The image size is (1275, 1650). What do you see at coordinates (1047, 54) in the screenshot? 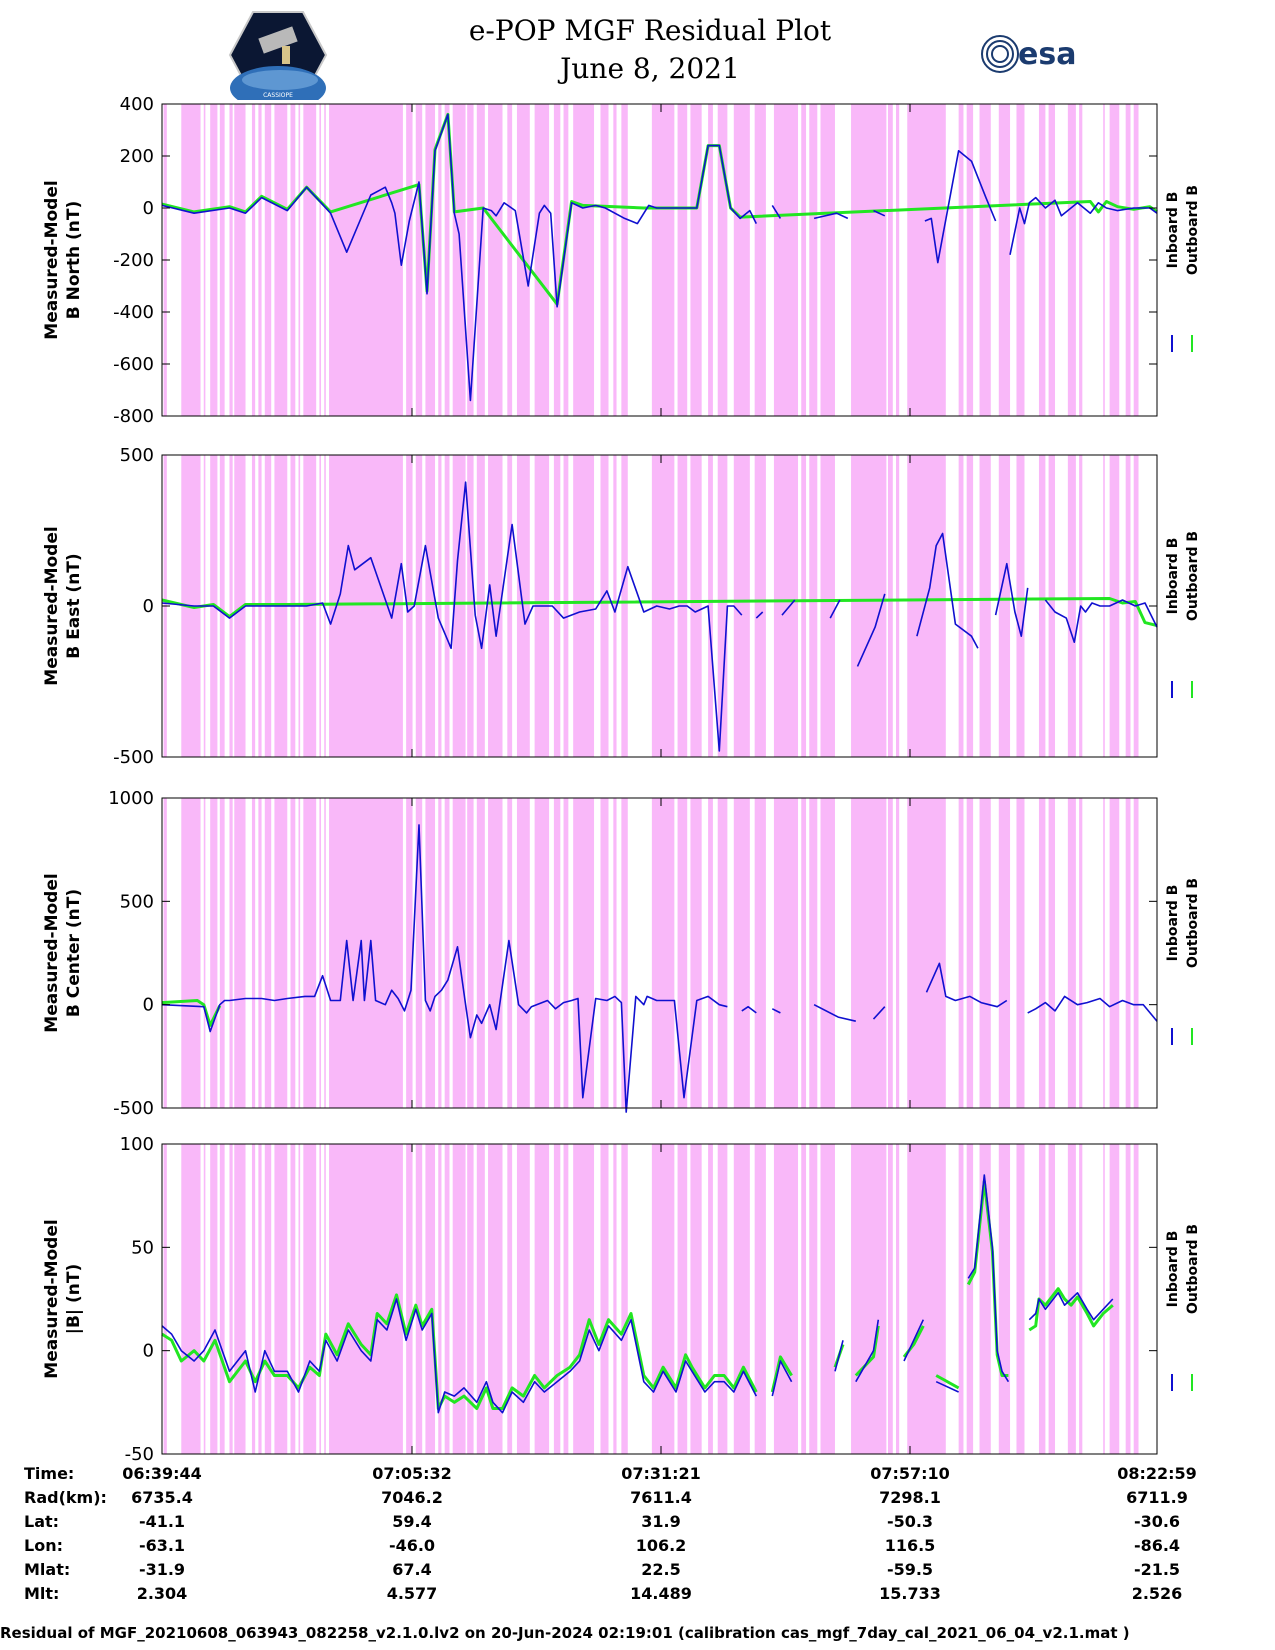
I see `svg-text: esa` at bounding box center [1047, 54].